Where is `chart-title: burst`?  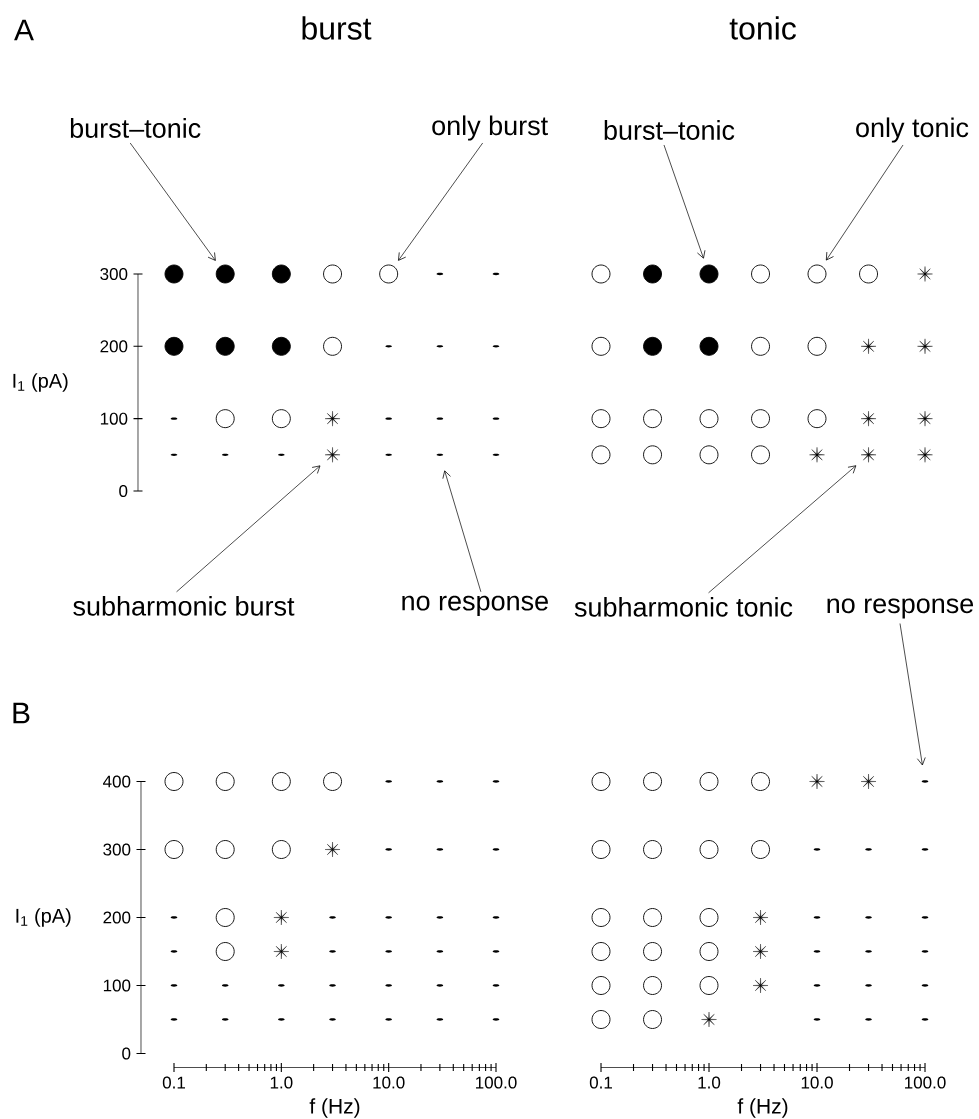 chart-title: burst is located at coordinates (337, 28).